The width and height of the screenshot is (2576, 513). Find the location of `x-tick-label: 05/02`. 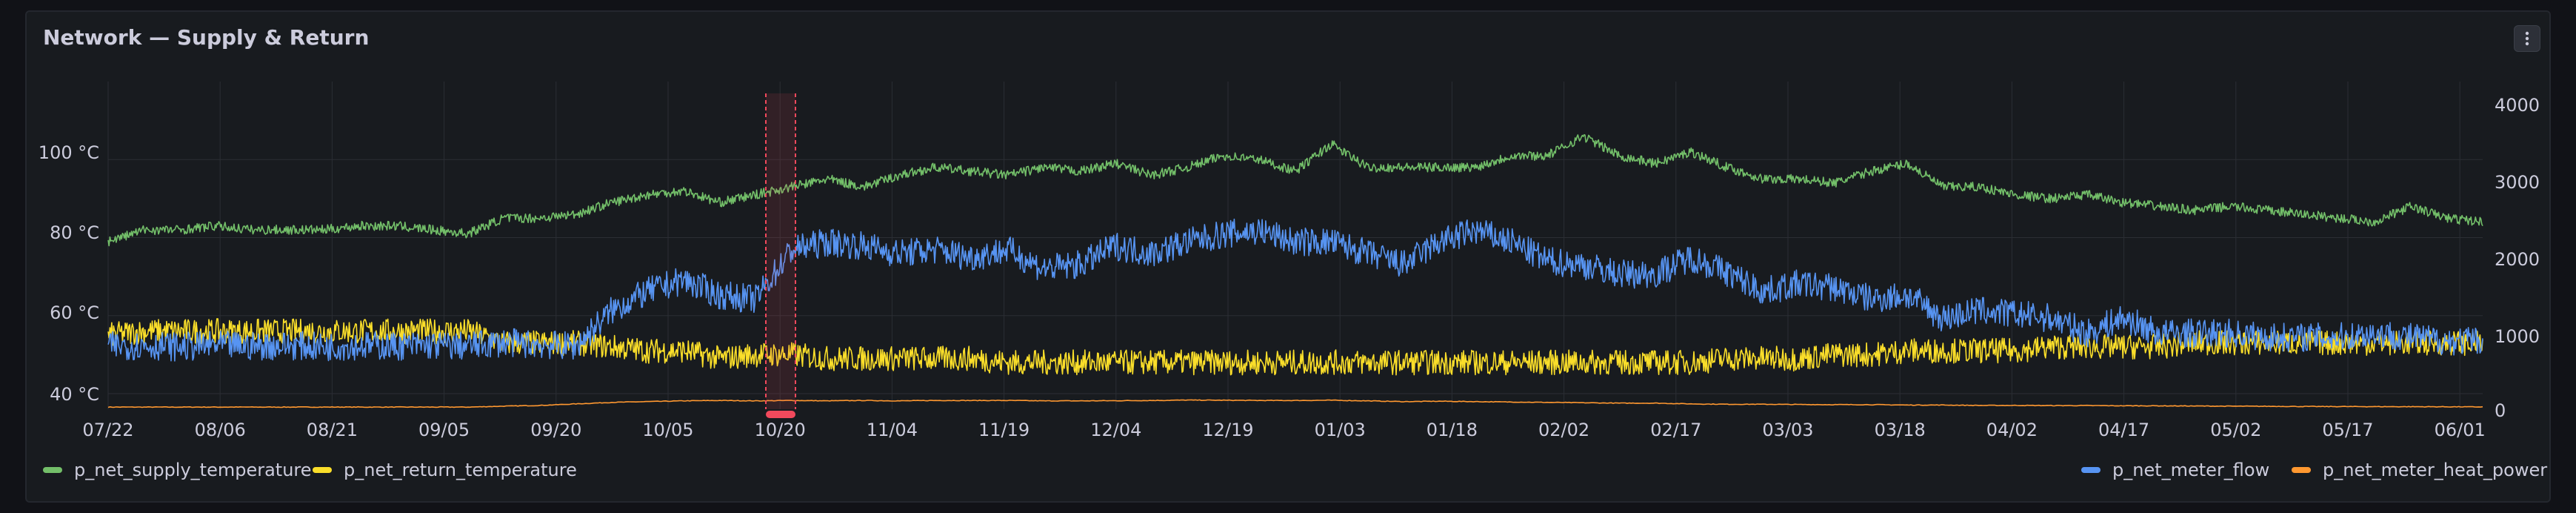

x-tick-label: 05/02 is located at coordinates (2236, 430).